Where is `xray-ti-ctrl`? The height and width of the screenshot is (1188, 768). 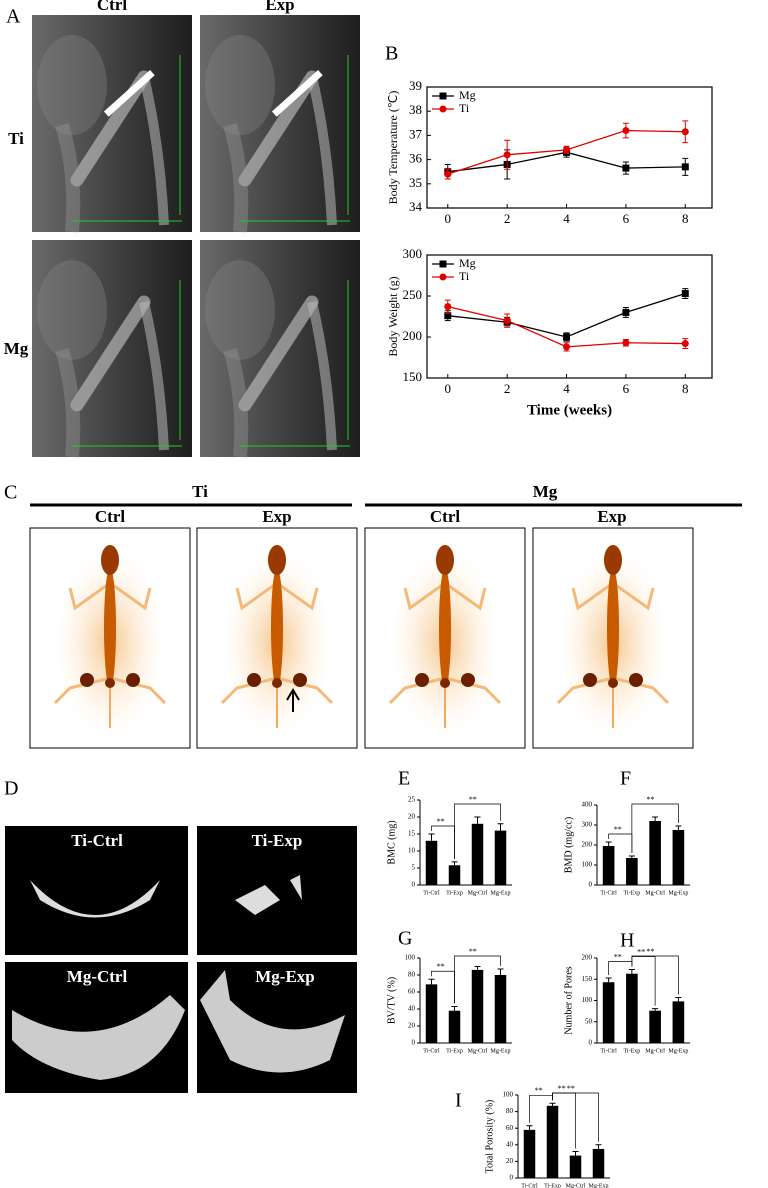 xray-ti-ctrl is located at coordinates (112, 123).